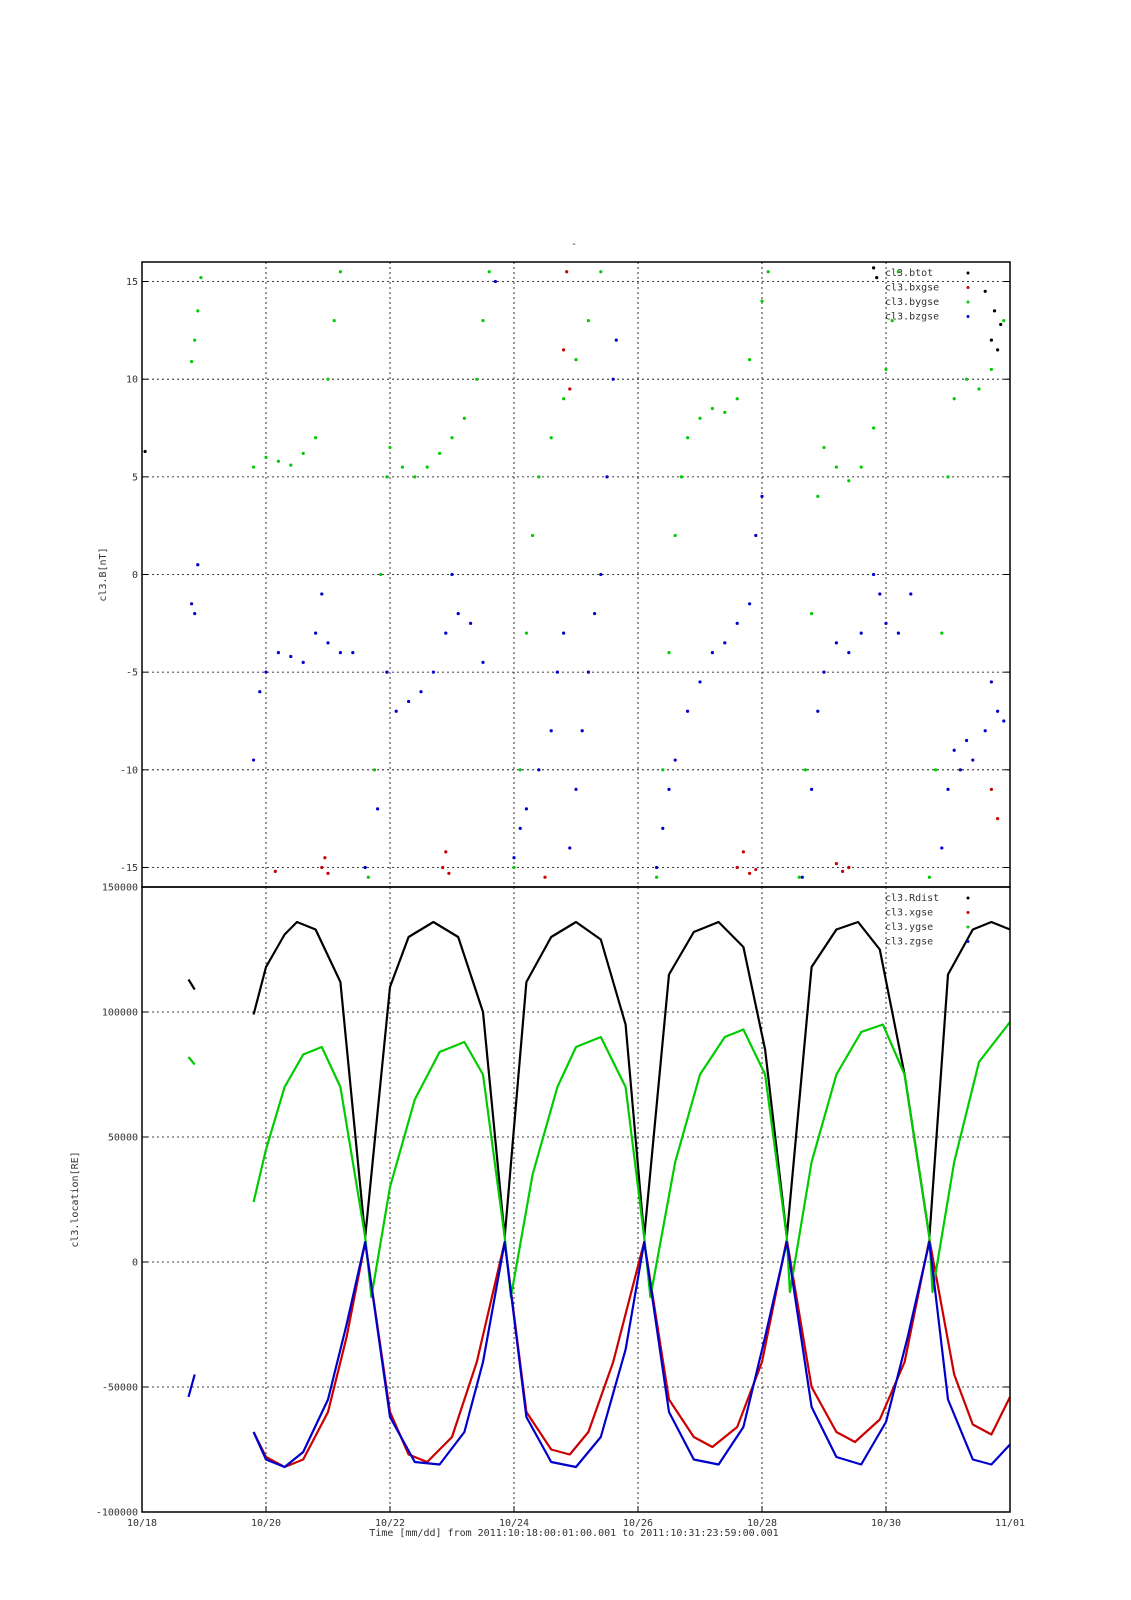 Image resolution: width=1131 pixels, height=1600 pixels. I want to click on legend-label: cl3.bxgse, so click(912, 288).